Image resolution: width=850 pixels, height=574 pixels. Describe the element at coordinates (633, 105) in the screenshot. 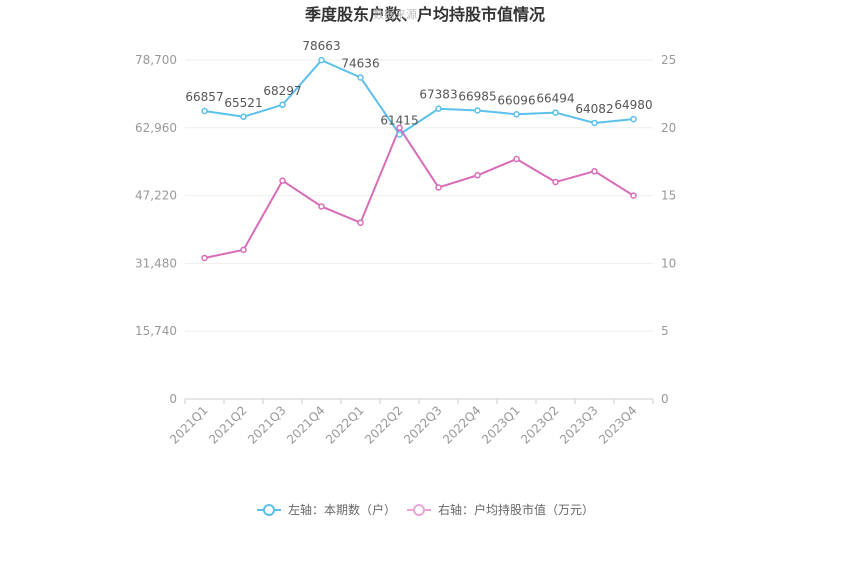

I see `data-label-households: 64980` at that location.